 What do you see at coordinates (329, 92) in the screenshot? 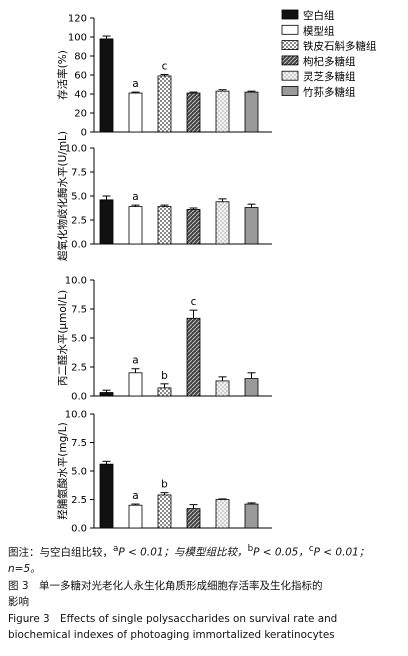
I see `legend-label: 竹荪多糖组` at bounding box center [329, 92].